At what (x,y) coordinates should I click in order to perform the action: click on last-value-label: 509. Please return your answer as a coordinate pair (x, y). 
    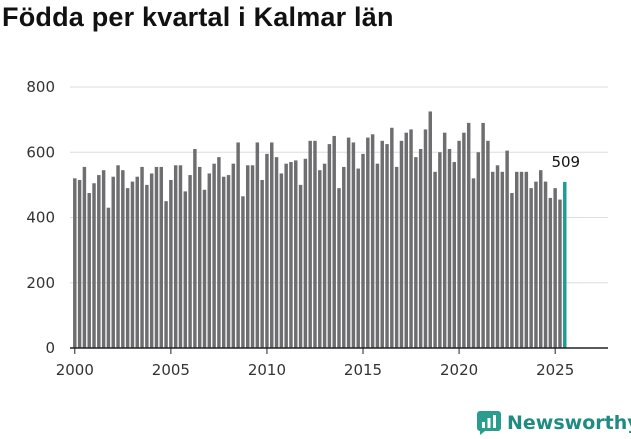
    Looking at the image, I should click on (565, 162).